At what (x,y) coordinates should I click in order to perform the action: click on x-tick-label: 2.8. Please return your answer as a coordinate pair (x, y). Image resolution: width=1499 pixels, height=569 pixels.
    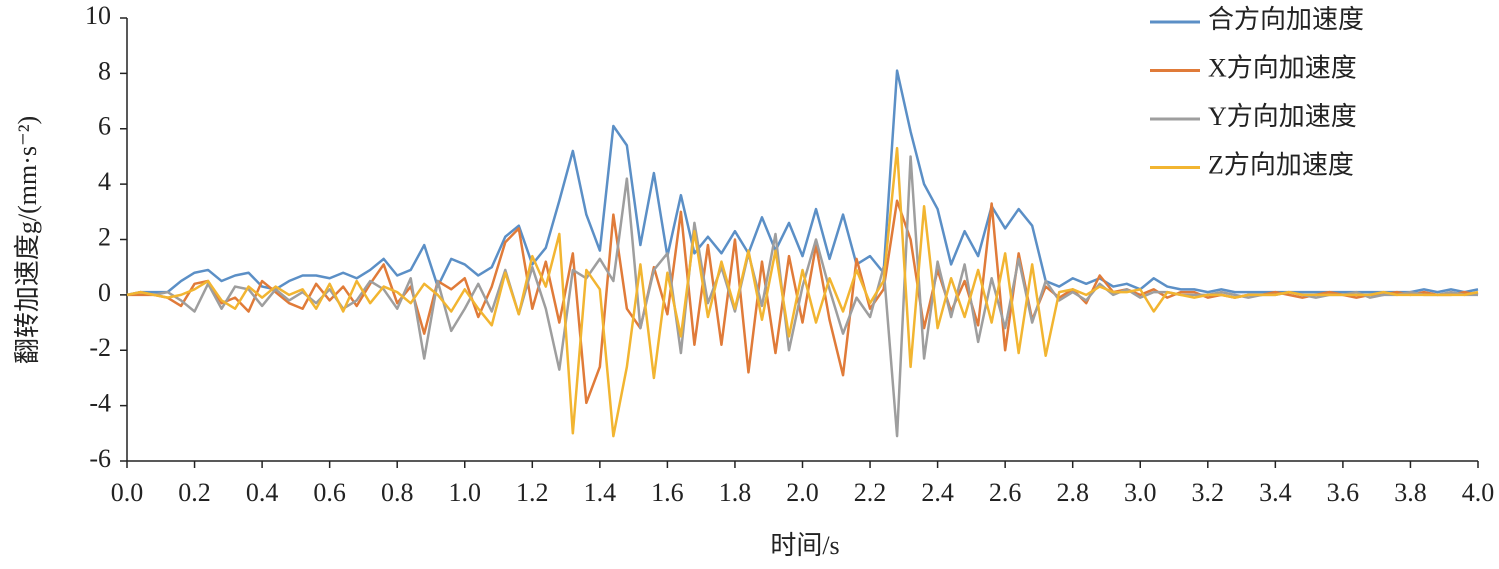
    Looking at the image, I should click on (1072, 492).